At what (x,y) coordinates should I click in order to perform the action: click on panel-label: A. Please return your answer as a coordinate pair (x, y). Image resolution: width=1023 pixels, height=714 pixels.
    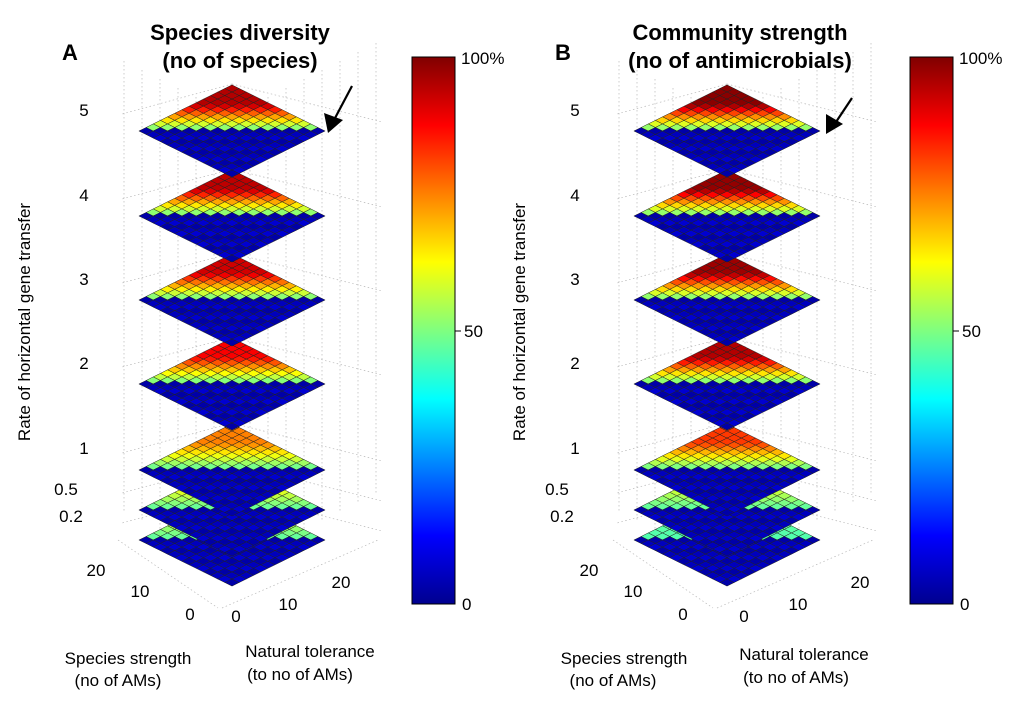
    Looking at the image, I should click on (70, 52).